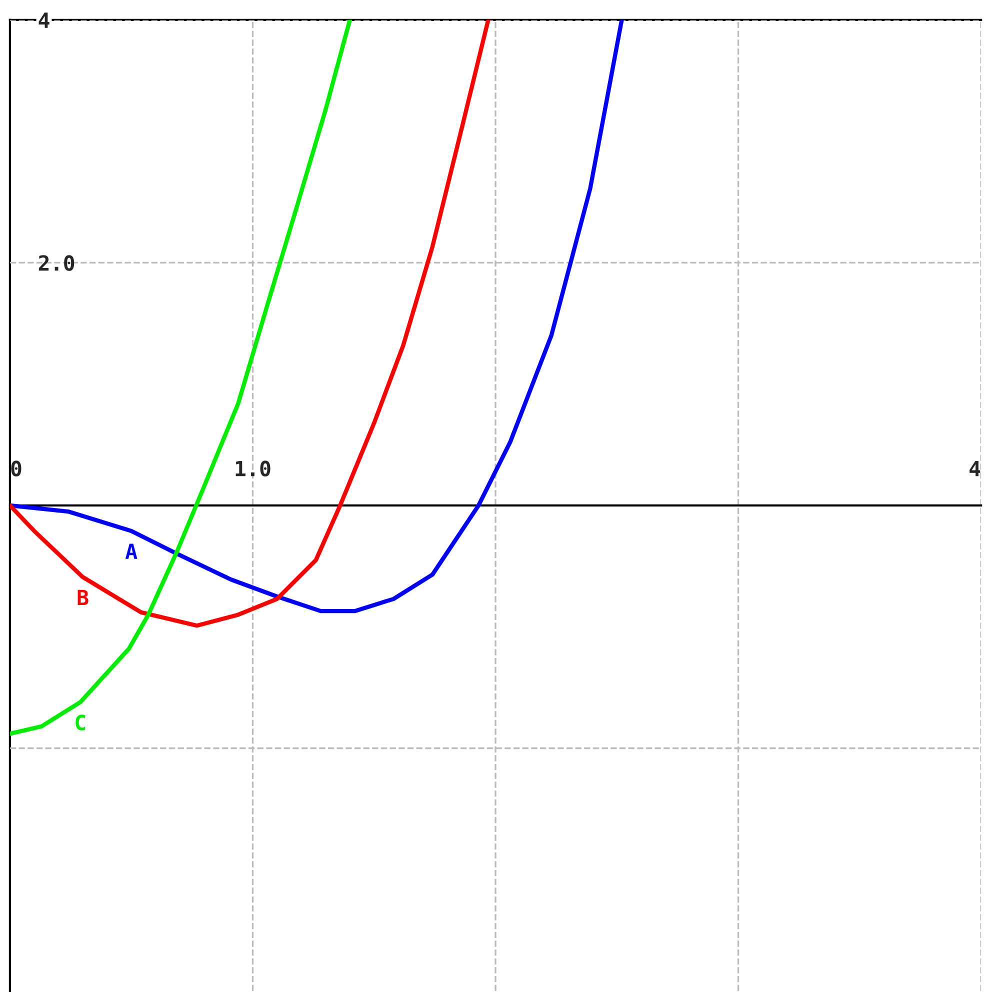  Describe the element at coordinates (81, 722) in the screenshot. I see `series-label: C` at that location.